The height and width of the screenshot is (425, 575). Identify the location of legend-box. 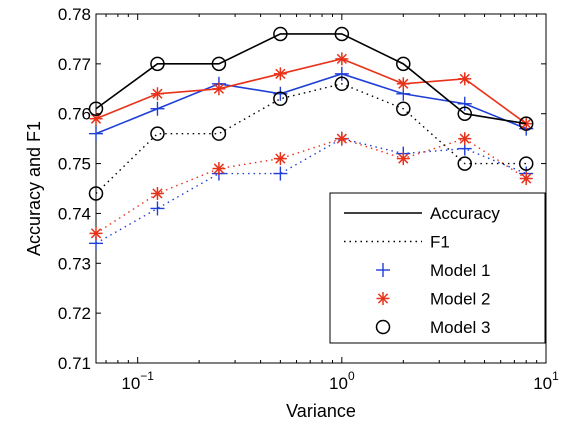
(437, 268).